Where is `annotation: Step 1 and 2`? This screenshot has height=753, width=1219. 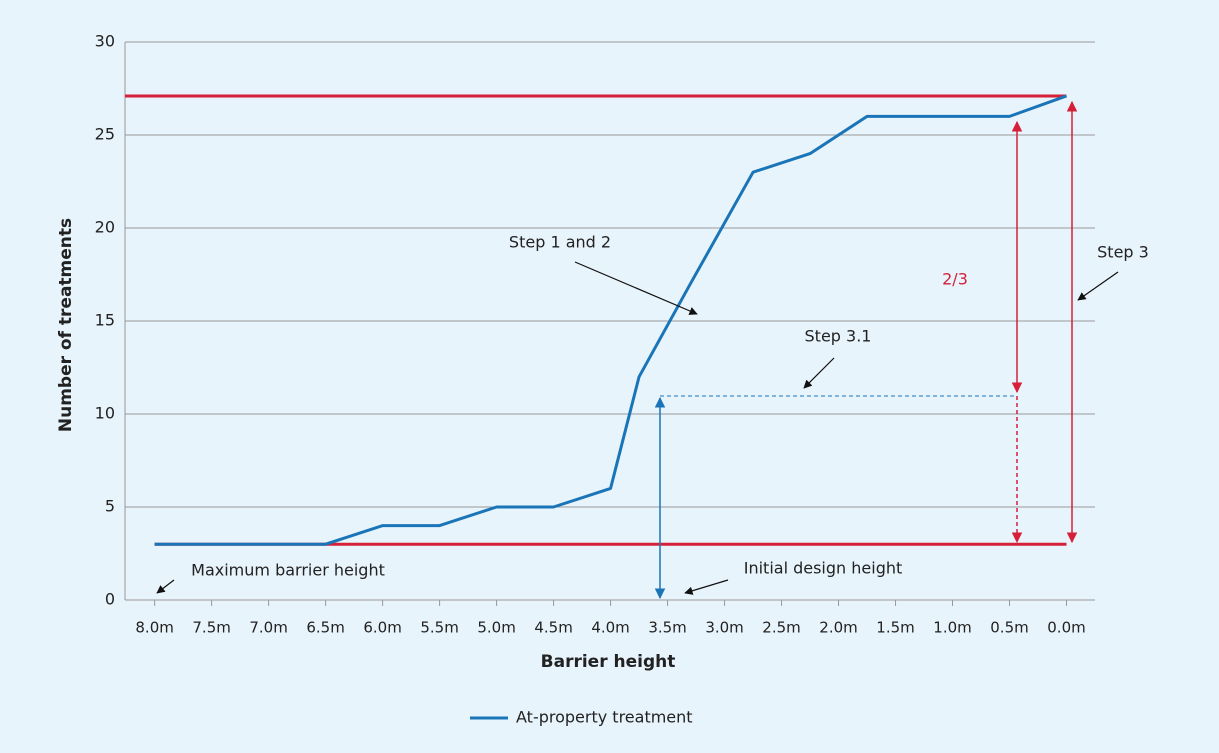 annotation: Step 1 and 2 is located at coordinates (560, 242).